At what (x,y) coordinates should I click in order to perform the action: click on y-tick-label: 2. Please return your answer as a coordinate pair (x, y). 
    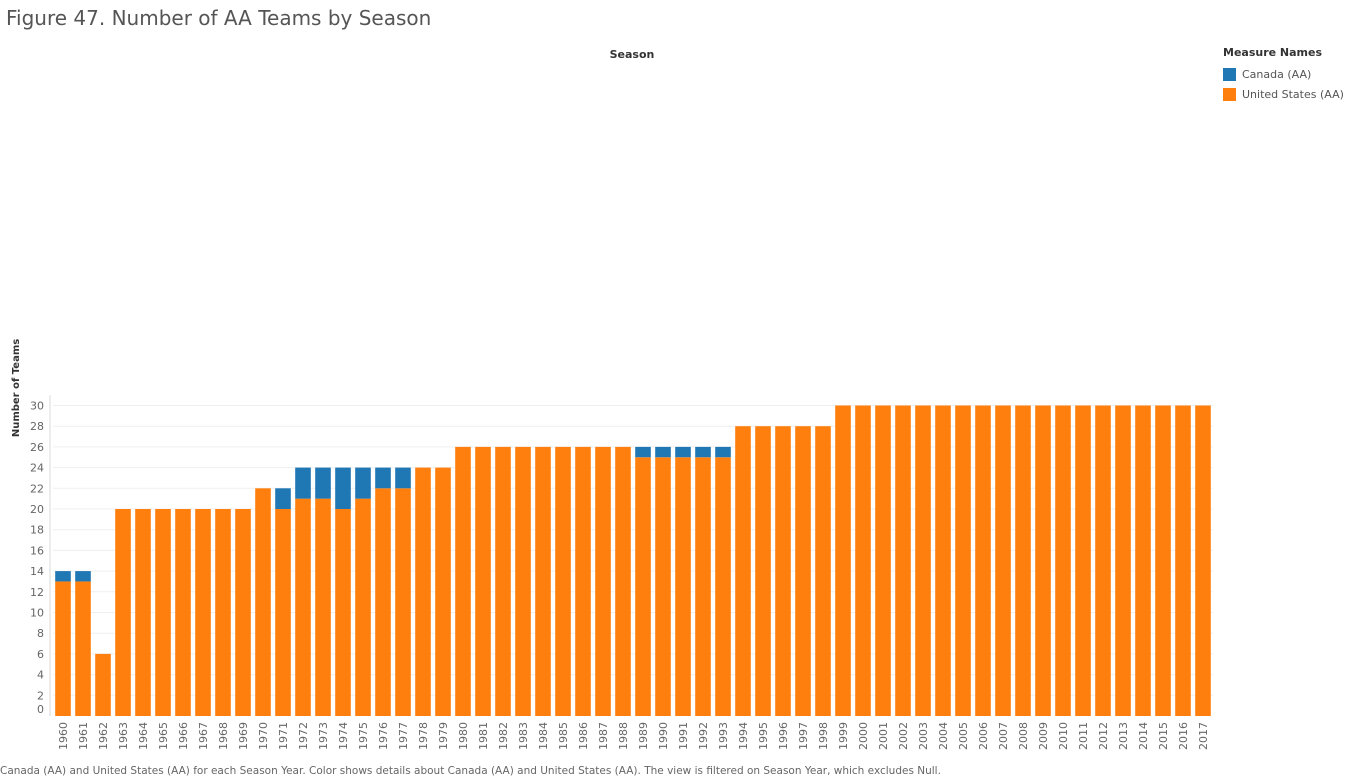
    Looking at the image, I should click on (40, 695).